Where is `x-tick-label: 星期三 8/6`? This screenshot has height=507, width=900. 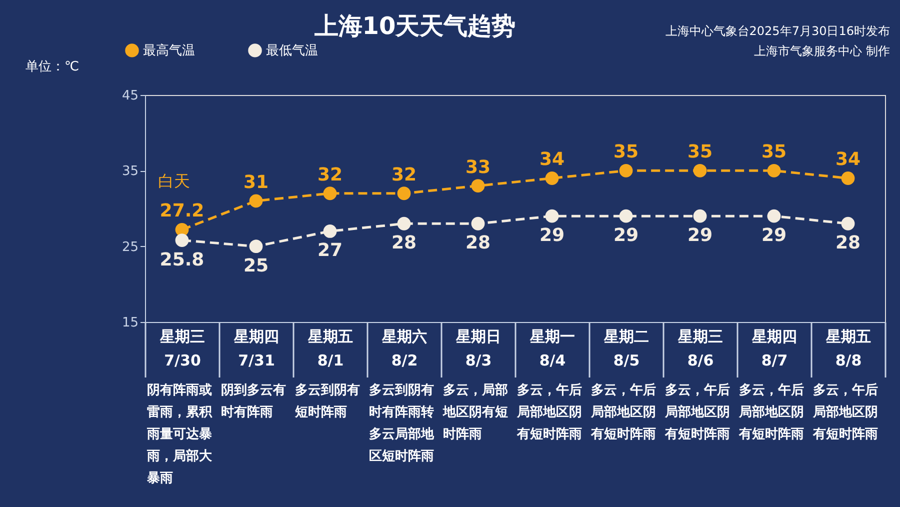
x-tick-label: 星期三 8/6 is located at coordinates (700, 349).